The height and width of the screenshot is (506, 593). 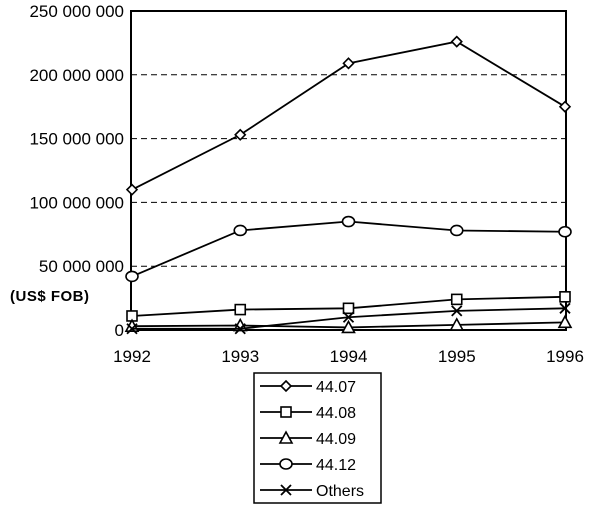 What do you see at coordinates (76, 75) in the screenshot?
I see `y-tick-label: 200 000 000` at bounding box center [76, 75].